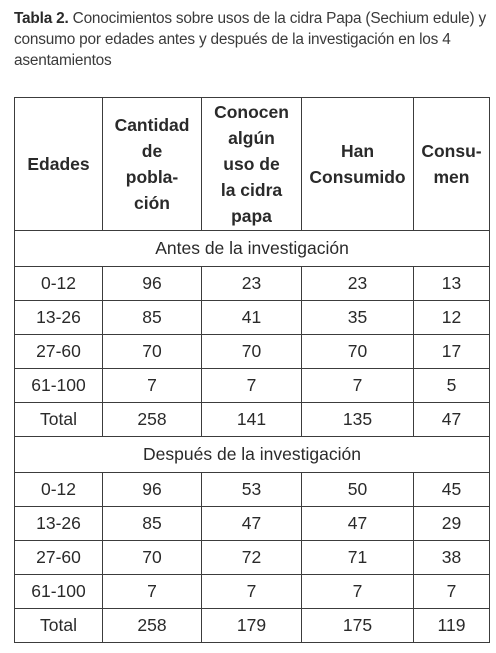  What do you see at coordinates (451, 557) in the screenshot?
I see `cell-consumen: 38` at bounding box center [451, 557].